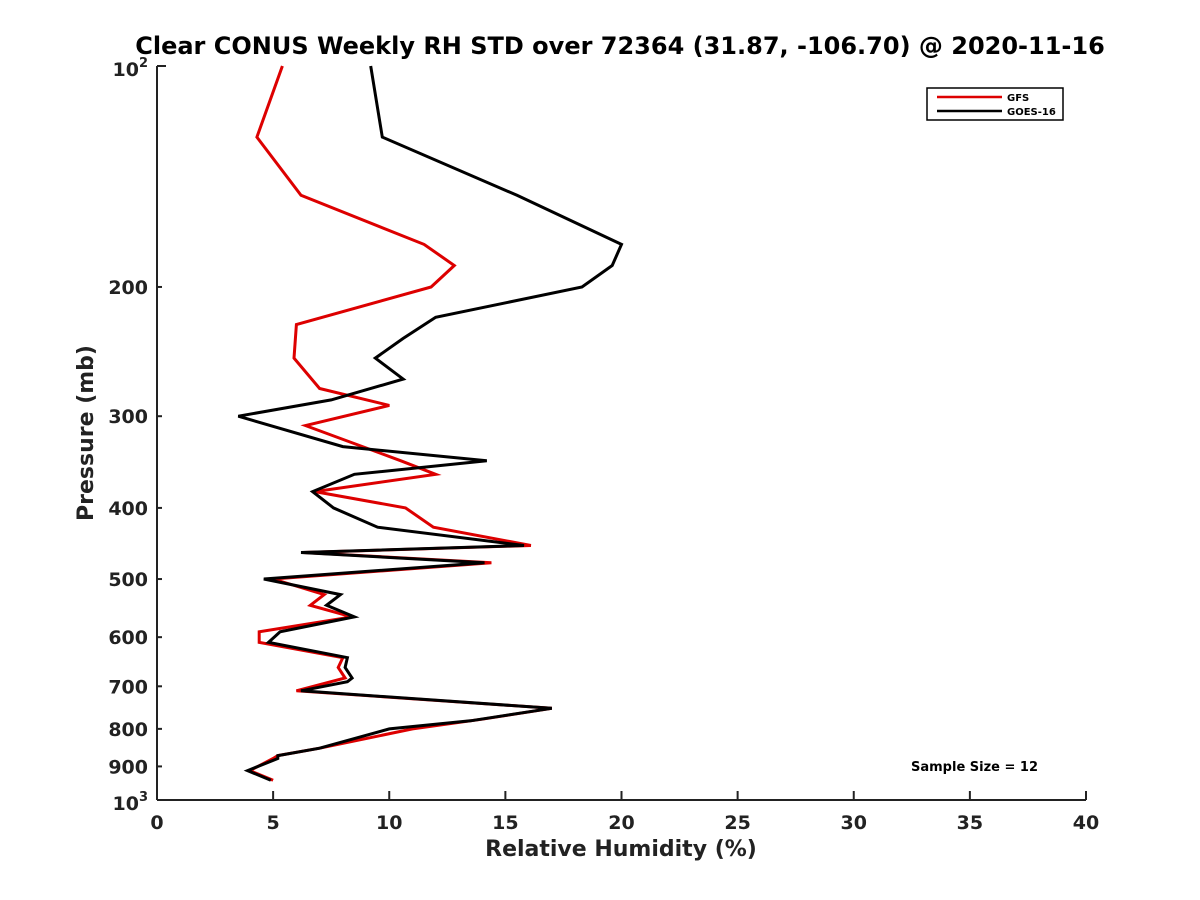 The width and height of the screenshot is (1200, 900). What do you see at coordinates (128, 417) in the screenshot?
I see `y-tick-label: 300` at bounding box center [128, 417].